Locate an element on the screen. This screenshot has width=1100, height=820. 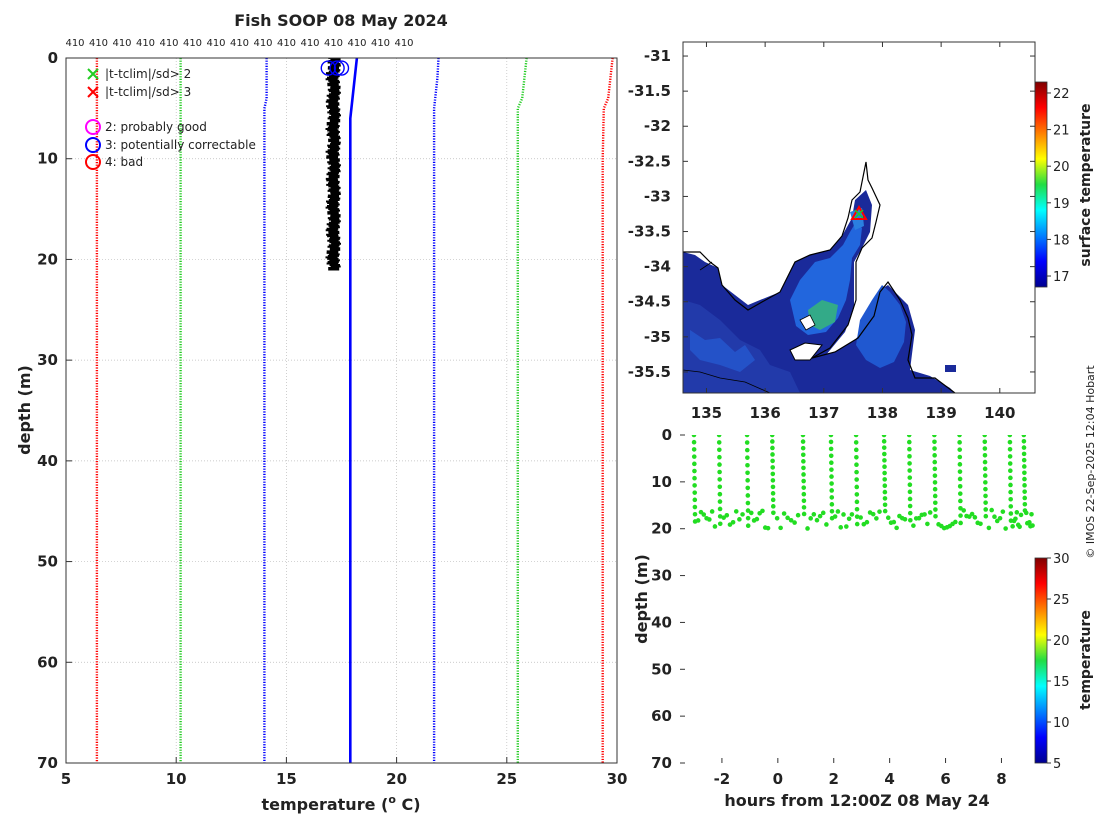
temperature-colorbar-label: temperature is located at coordinates (1086, 660).